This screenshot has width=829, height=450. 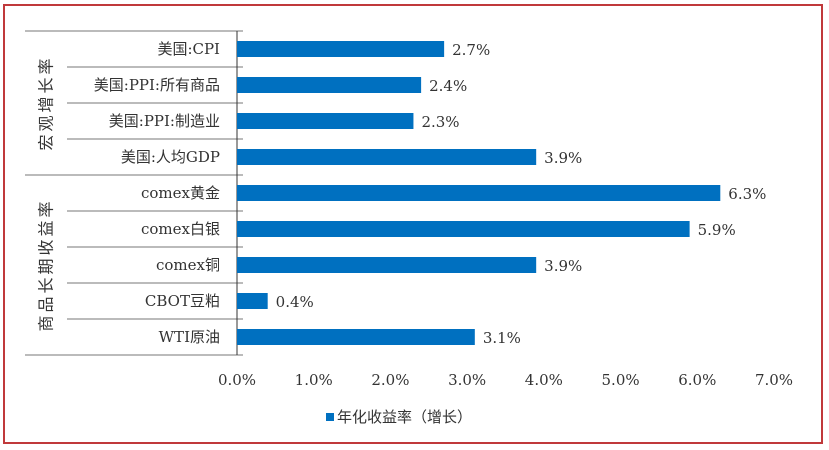 What do you see at coordinates (314, 380) in the screenshot?
I see `x-tick-label: 1.0%` at bounding box center [314, 380].